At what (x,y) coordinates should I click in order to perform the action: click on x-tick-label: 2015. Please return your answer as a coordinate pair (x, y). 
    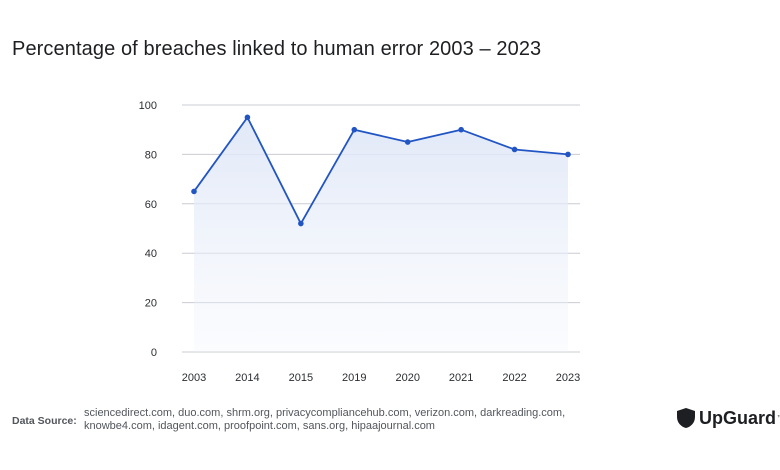
    Looking at the image, I should click on (301, 378).